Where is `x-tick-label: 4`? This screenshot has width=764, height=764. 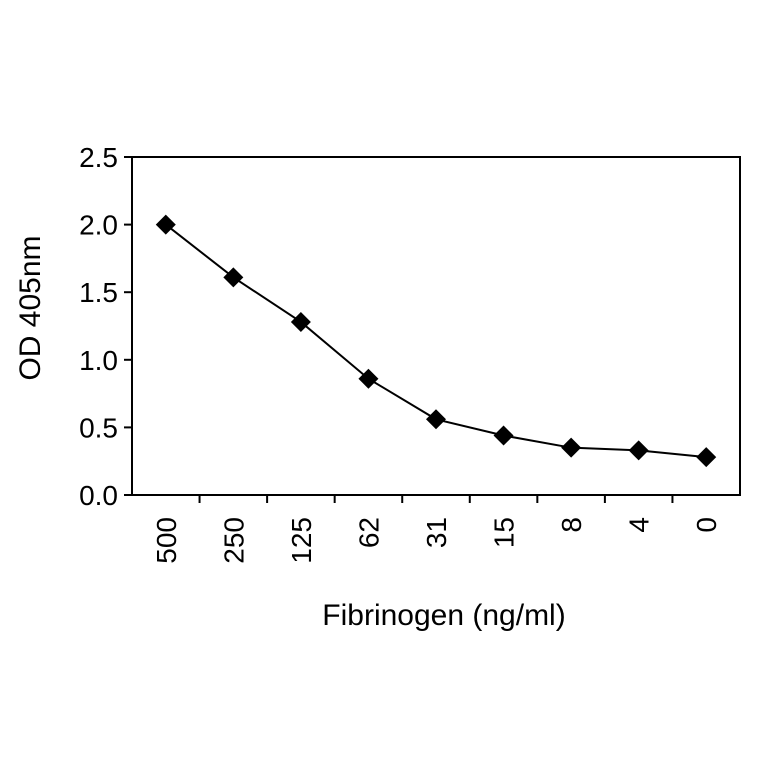 x-tick-label: 4 is located at coordinates (639, 525).